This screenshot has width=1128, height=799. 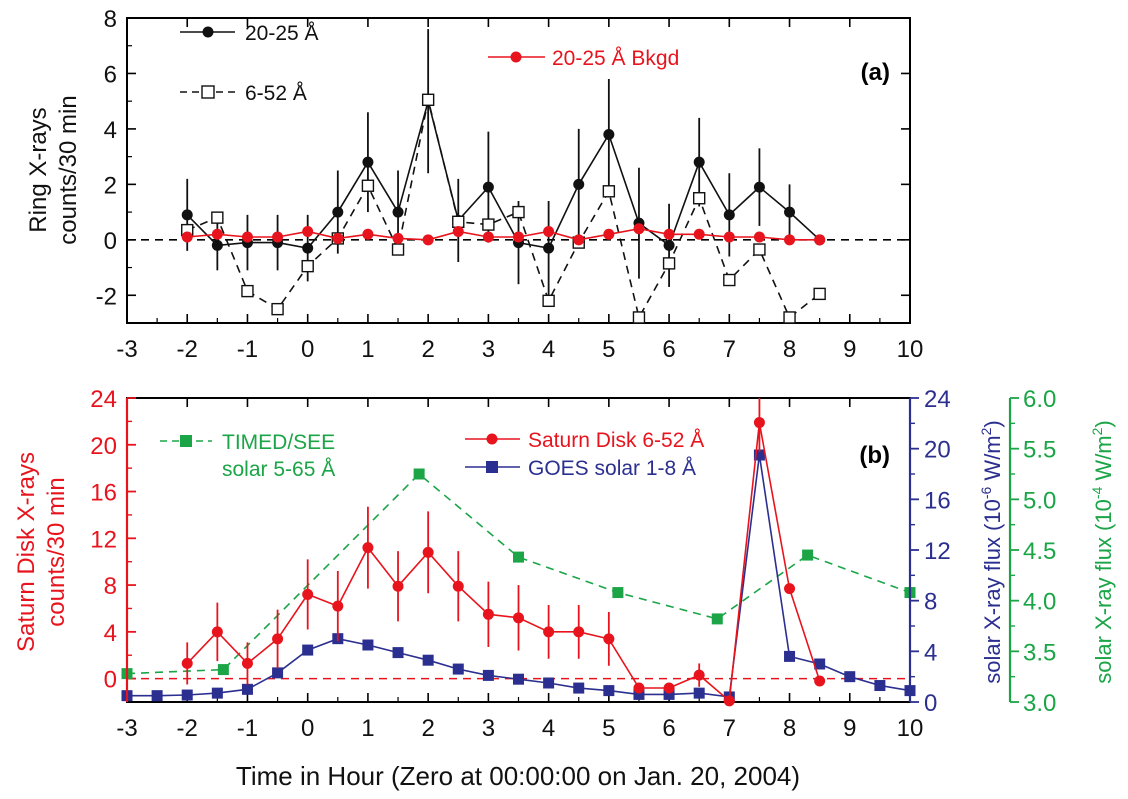 What do you see at coordinates (986, 431) in the screenshot?
I see `right1-label-unit-exp: 2` at bounding box center [986, 431].